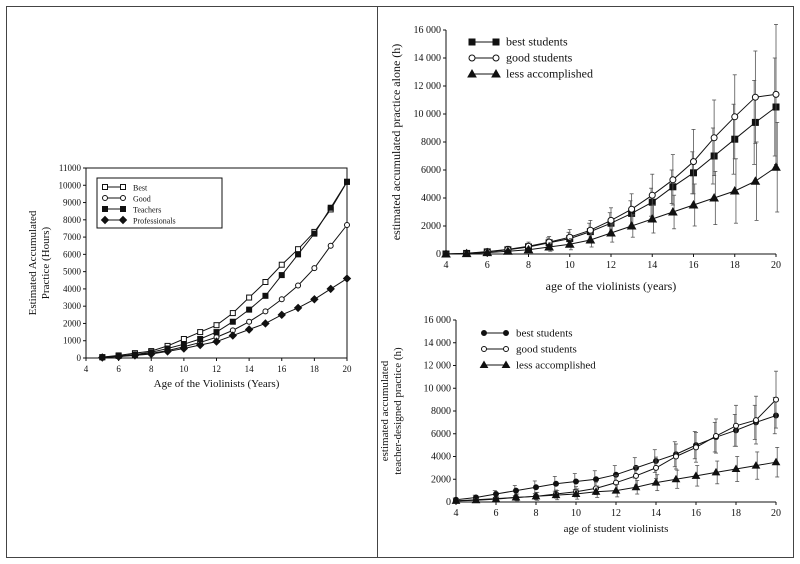  I want to click on x-tick-label: 8, so click(536, 513).